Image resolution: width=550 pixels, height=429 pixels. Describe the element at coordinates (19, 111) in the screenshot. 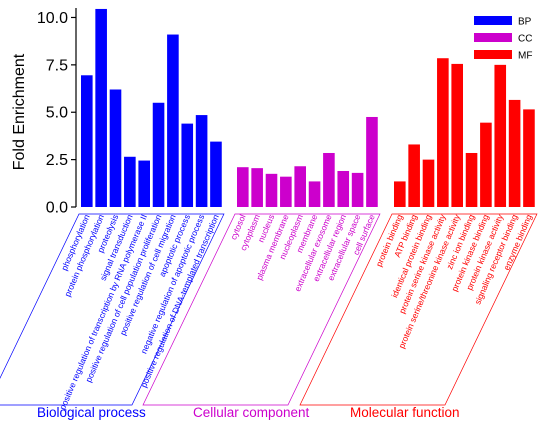

I see `y-axis-label: Fold Enrichment` at that location.